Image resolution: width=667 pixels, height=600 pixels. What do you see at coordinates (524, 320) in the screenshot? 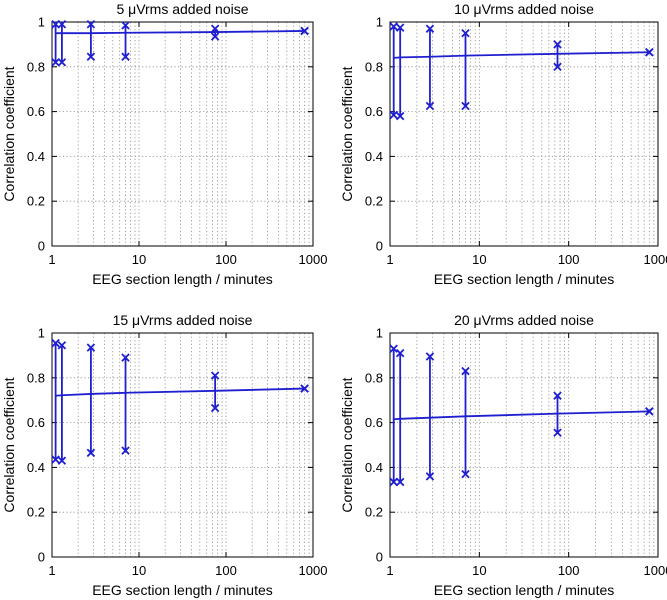
I see `chart-title: 20 μVrms added noise` at bounding box center [524, 320].